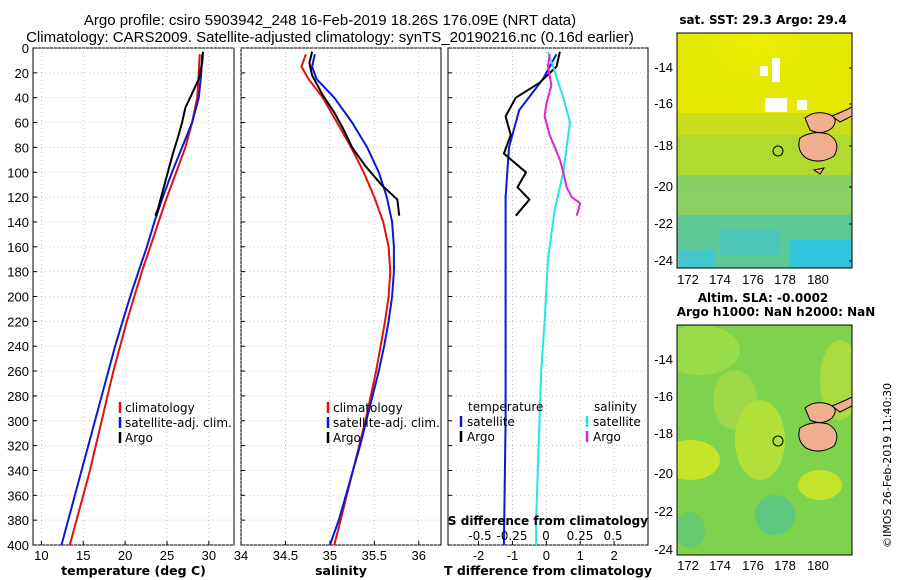  I want to click on y-tick-label: 140, so click(18, 222).